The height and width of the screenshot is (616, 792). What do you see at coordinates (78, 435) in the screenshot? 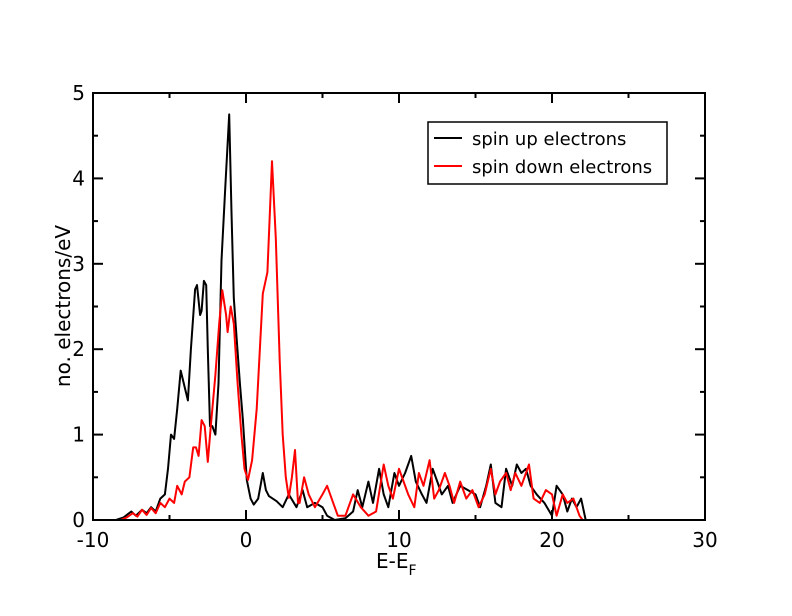
I see `y-tick-label: 1` at bounding box center [78, 435].